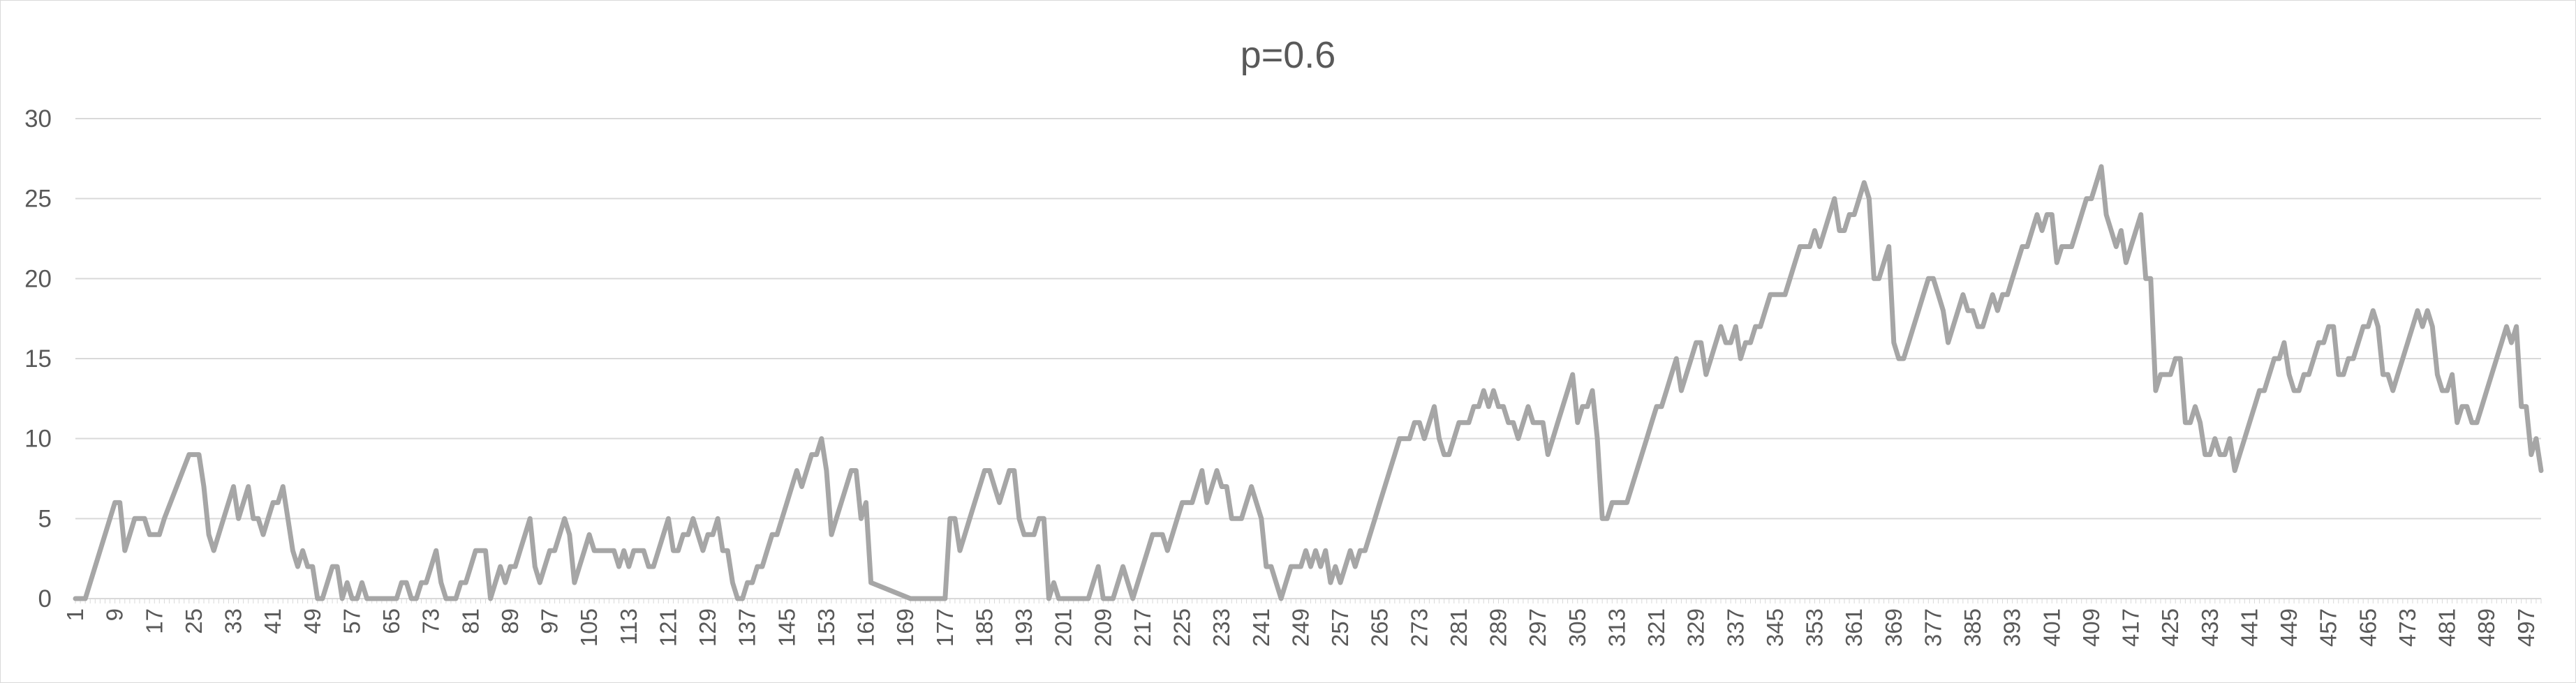 The height and width of the screenshot is (683, 2576). What do you see at coordinates (1498, 627) in the screenshot?
I see `x-tick-label: 289` at bounding box center [1498, 627].